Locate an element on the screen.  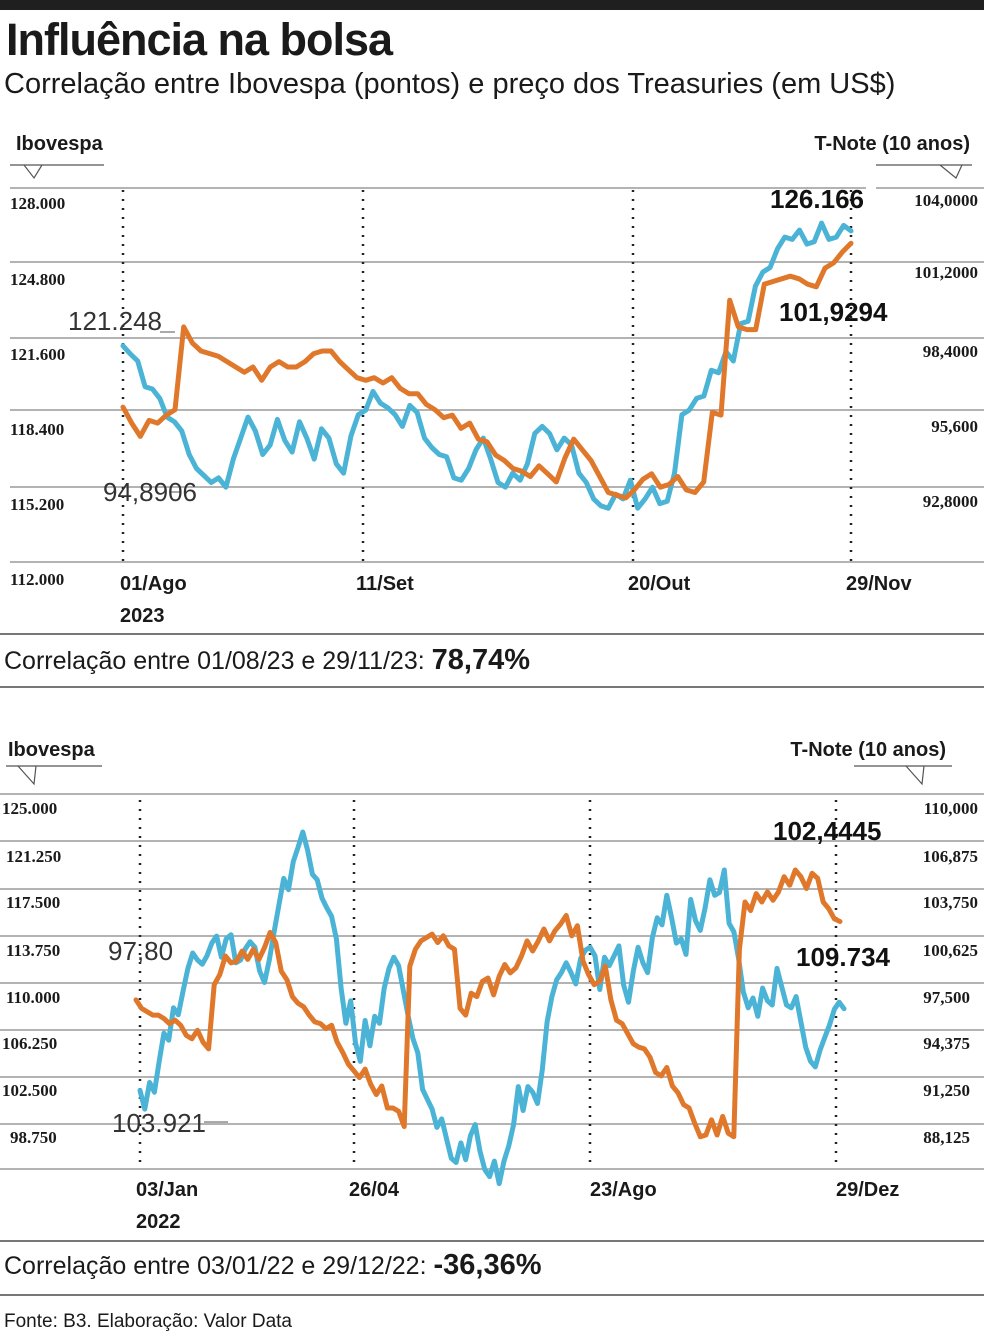
tnote-end-label: 102,4445 is located at coordinates (827, 831).